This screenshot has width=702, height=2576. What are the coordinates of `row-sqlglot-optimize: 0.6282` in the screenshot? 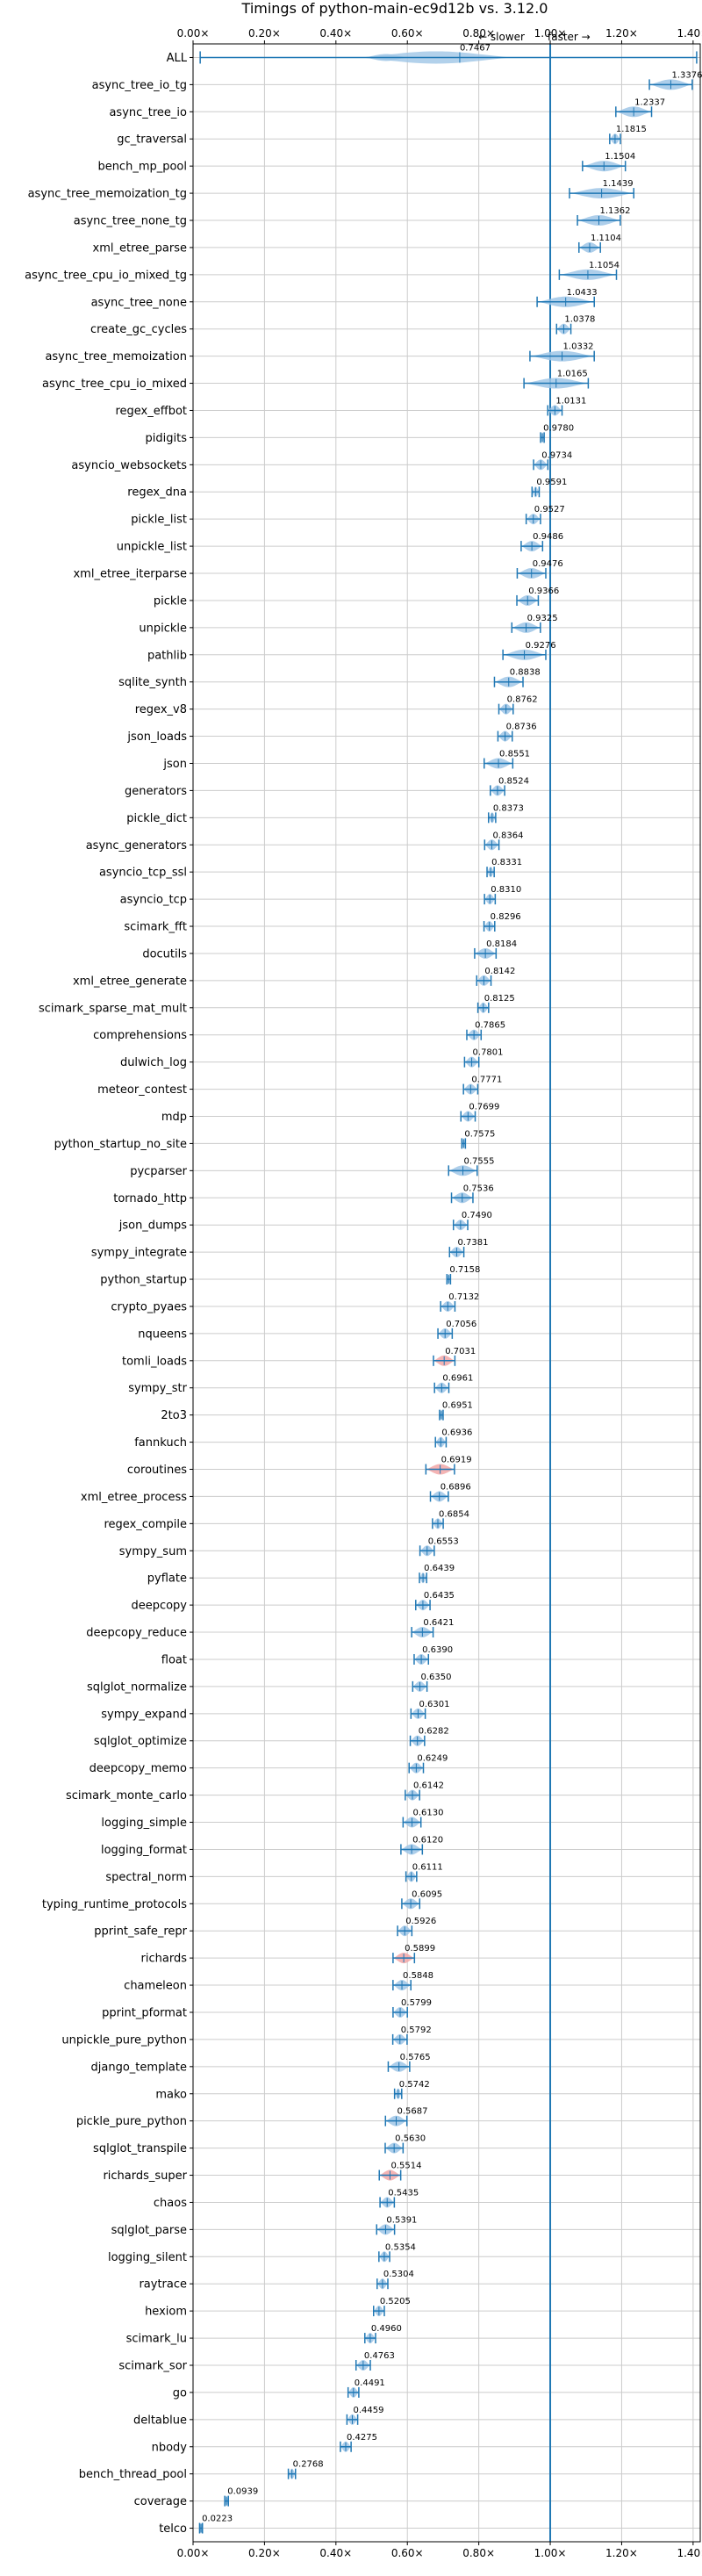 It's located at (429, 1736).